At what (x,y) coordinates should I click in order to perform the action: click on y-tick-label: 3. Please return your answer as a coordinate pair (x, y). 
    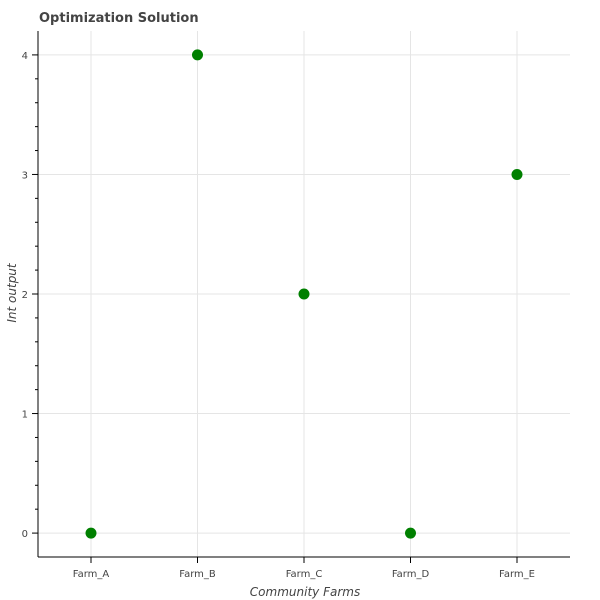
    Looking at the image, I should click on (25, 175).